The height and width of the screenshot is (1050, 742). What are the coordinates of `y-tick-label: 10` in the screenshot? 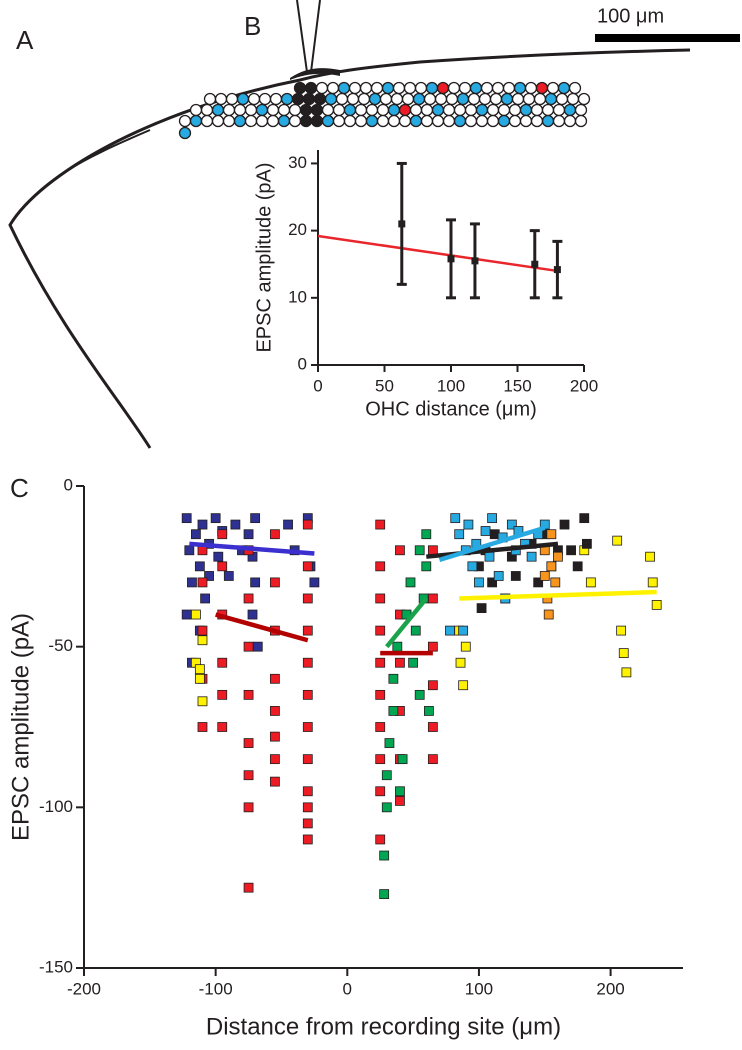 It's located at (297, 296).